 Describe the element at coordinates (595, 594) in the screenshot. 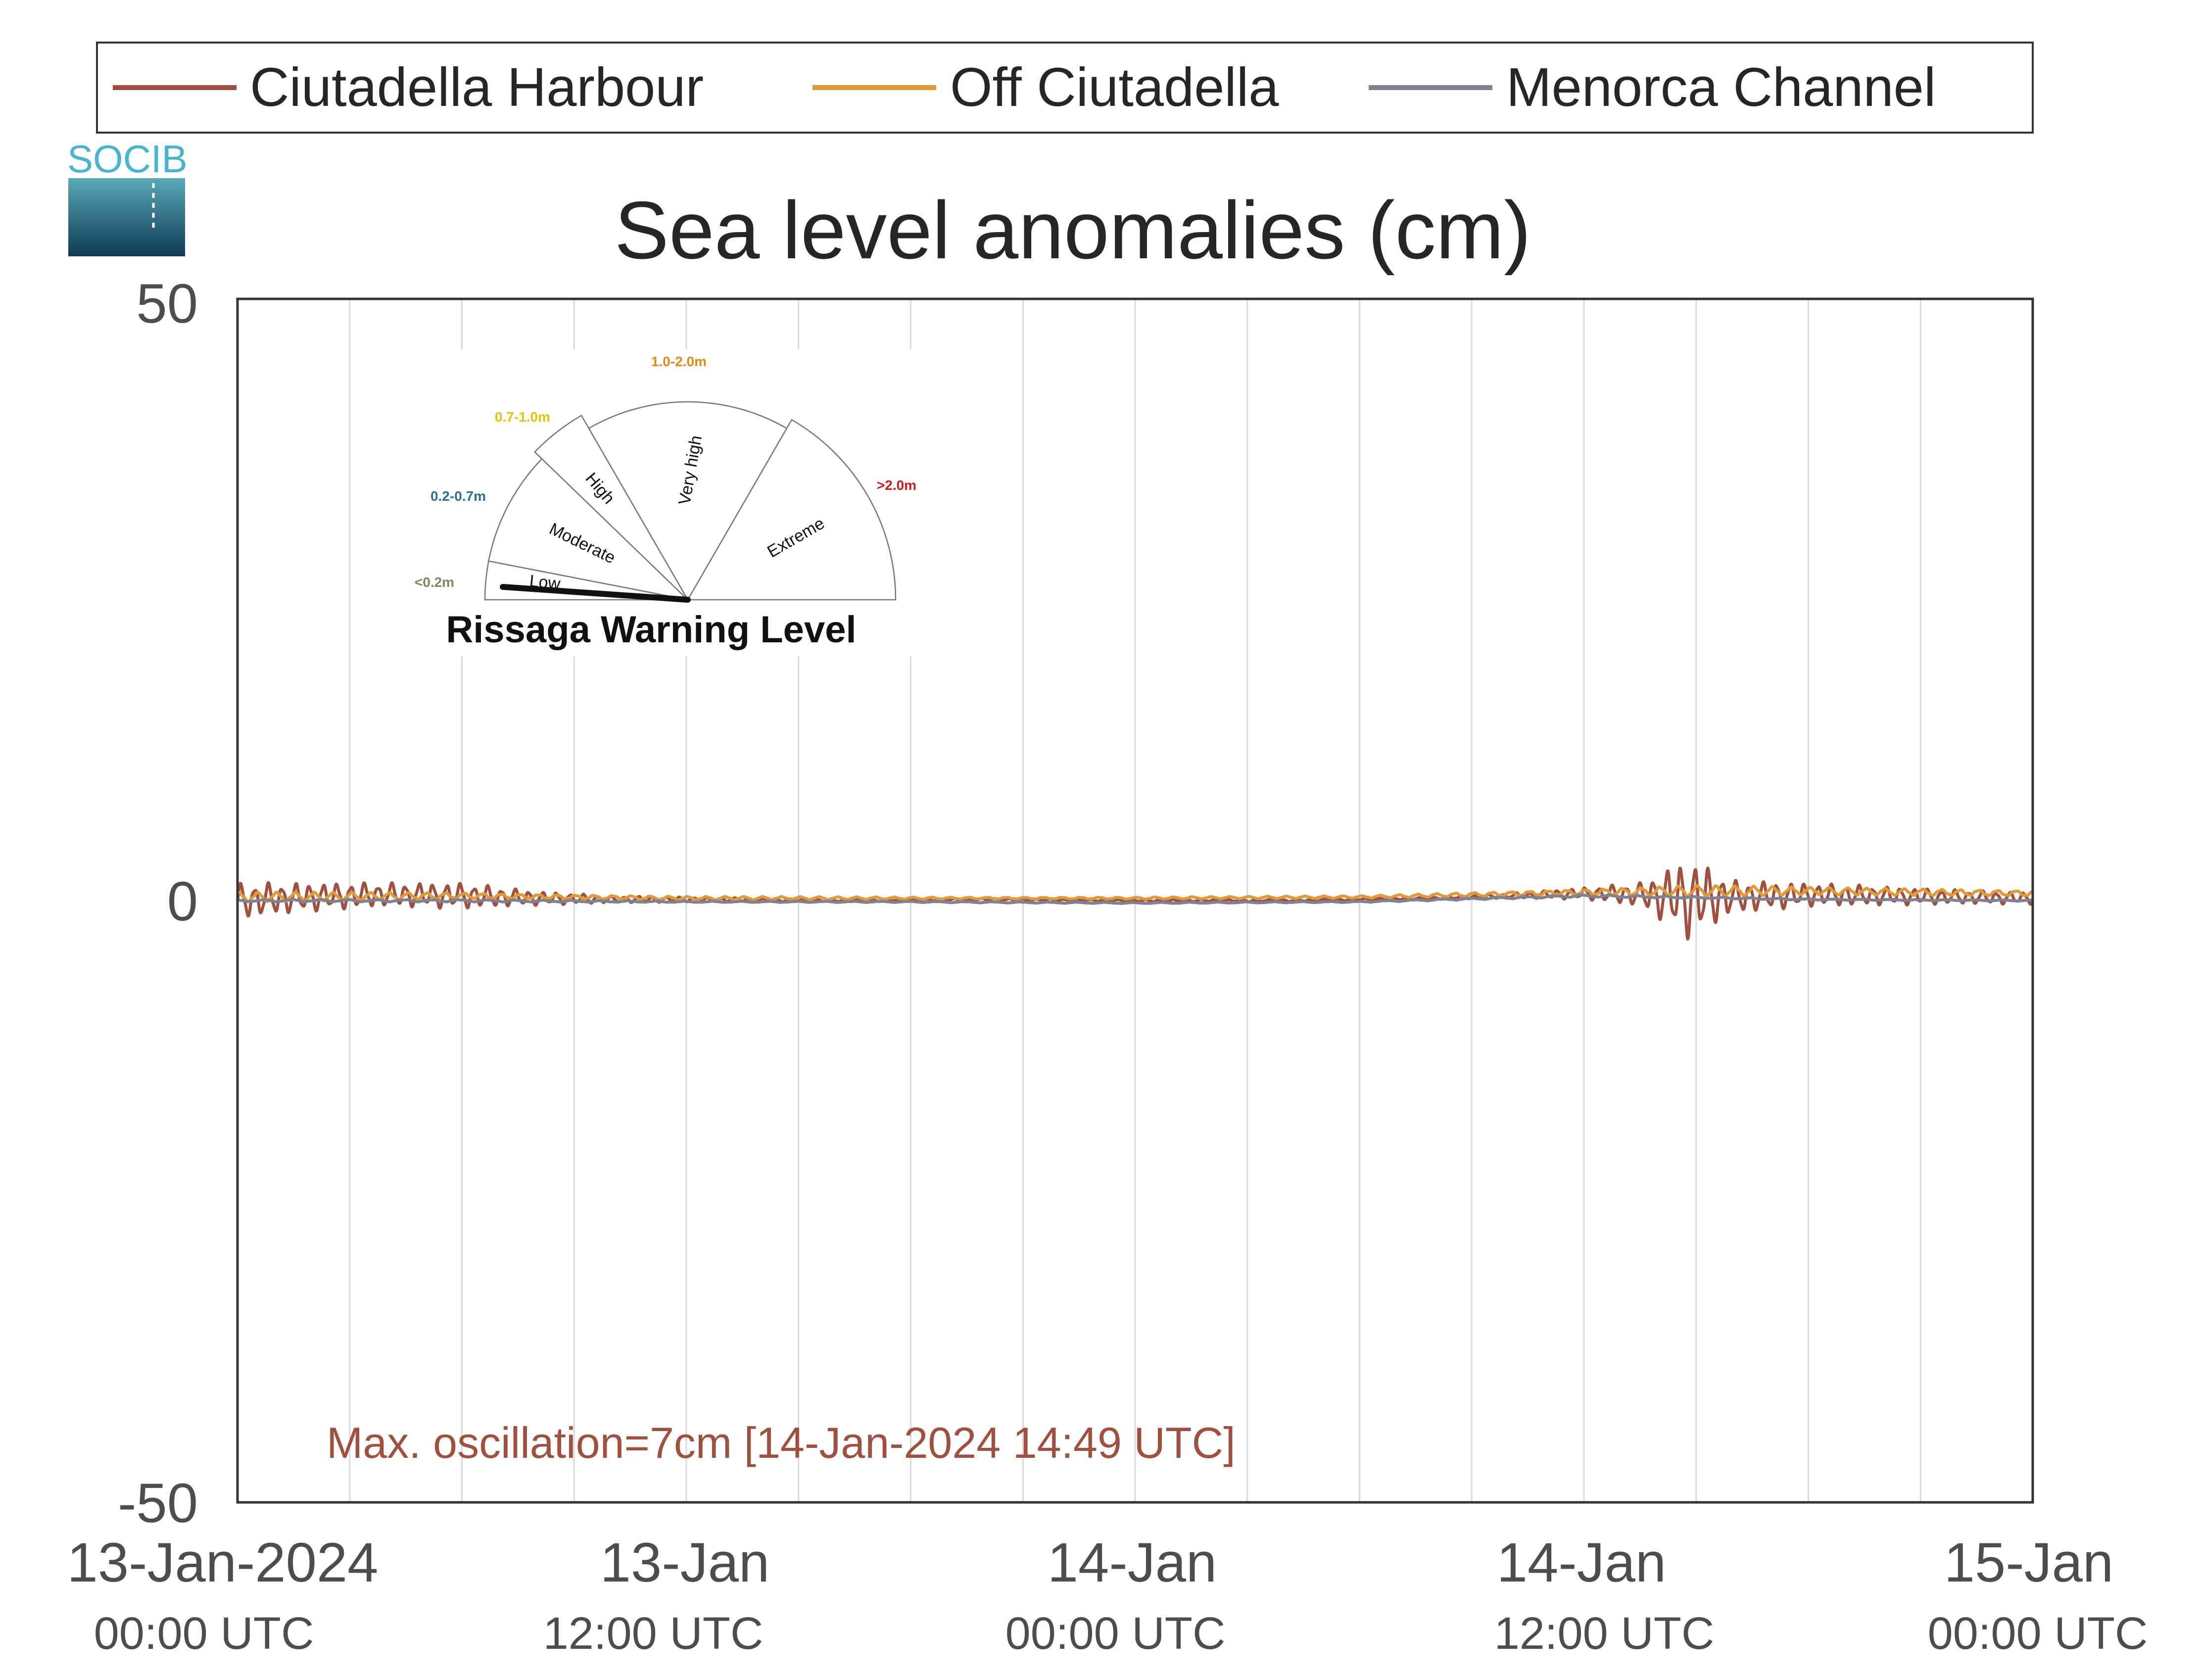

I see `gauge-needle` at that location.